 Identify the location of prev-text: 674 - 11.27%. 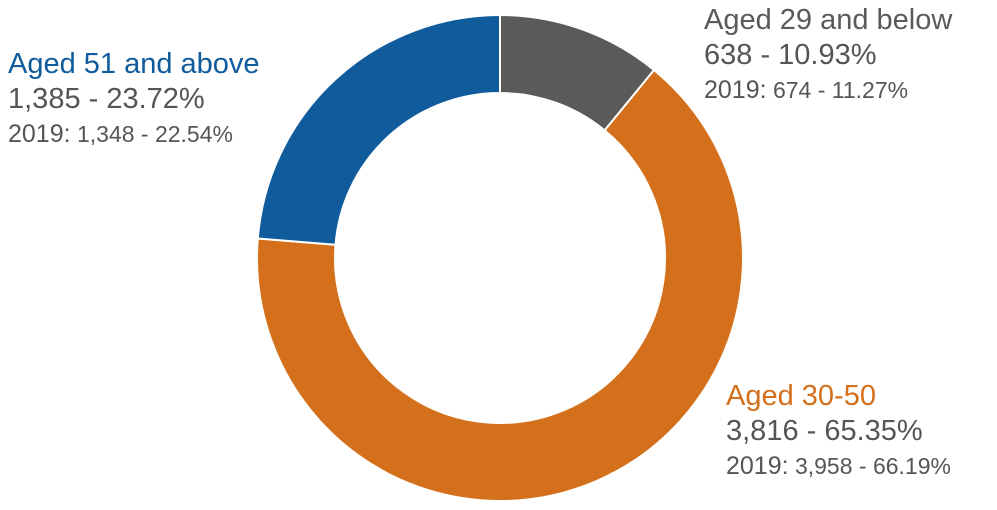
(840, 90).